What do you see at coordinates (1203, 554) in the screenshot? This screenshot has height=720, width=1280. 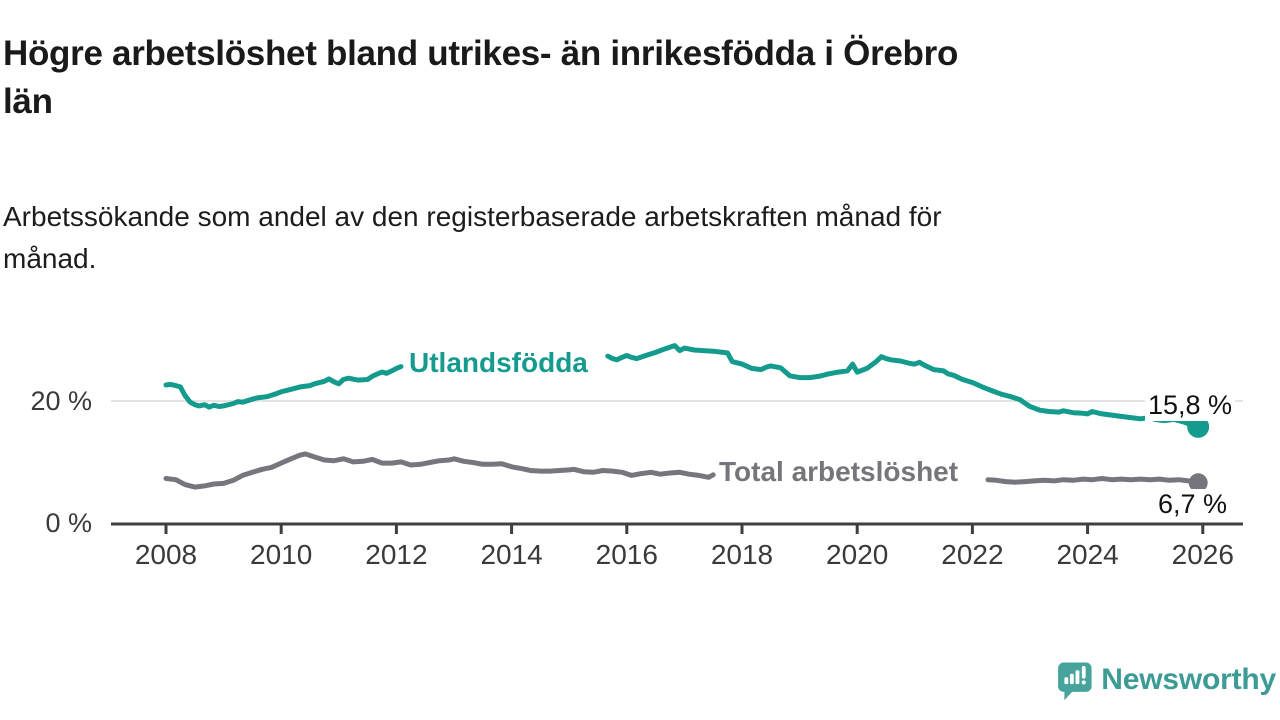 I see `x-tick-label-2026: 2026` at bounding box center [1203, 554].